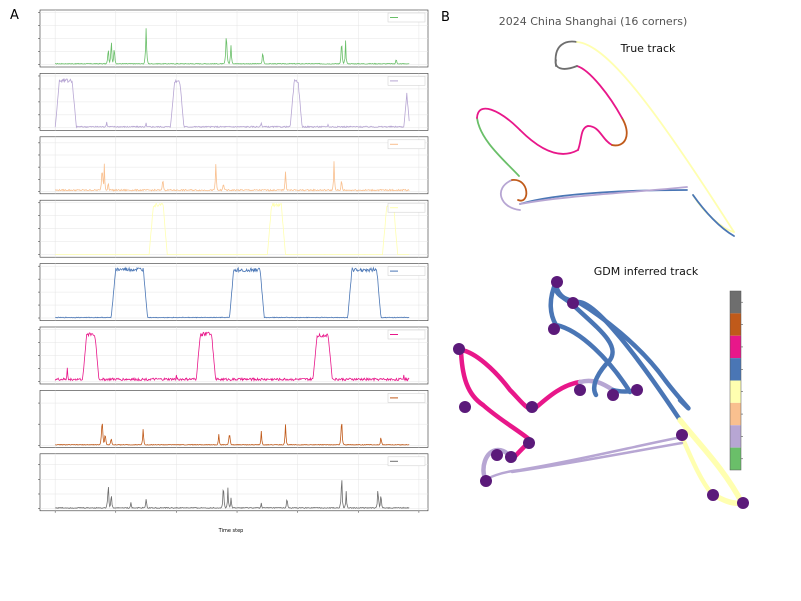 The height and width of the screenshot is (601, 801). Describe the element at coordinates (593, 21) in the screenshot. I see `track-title: 2024 China Shanghai (16 corners)` at that location.